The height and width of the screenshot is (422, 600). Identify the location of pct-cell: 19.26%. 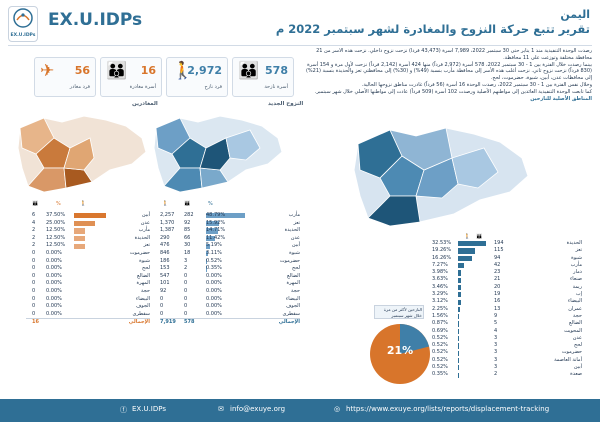
(442, 250).